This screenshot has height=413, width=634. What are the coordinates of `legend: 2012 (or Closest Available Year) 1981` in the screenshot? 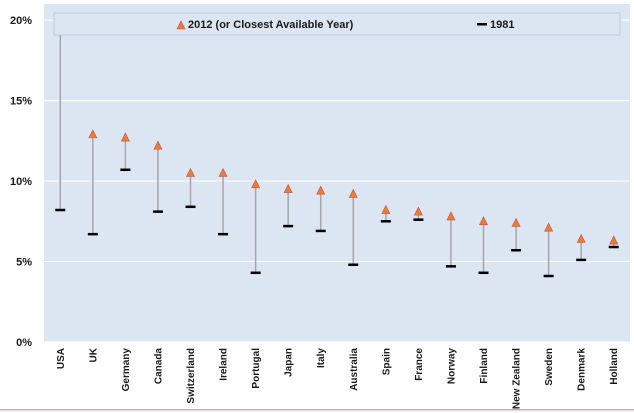 It's located at (337, 24).